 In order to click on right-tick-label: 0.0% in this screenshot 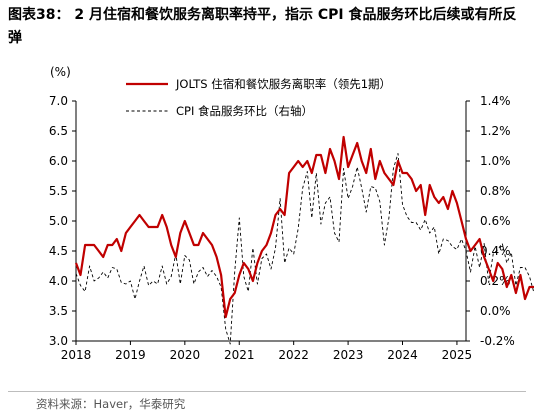, I will do `click(495, 311)`.